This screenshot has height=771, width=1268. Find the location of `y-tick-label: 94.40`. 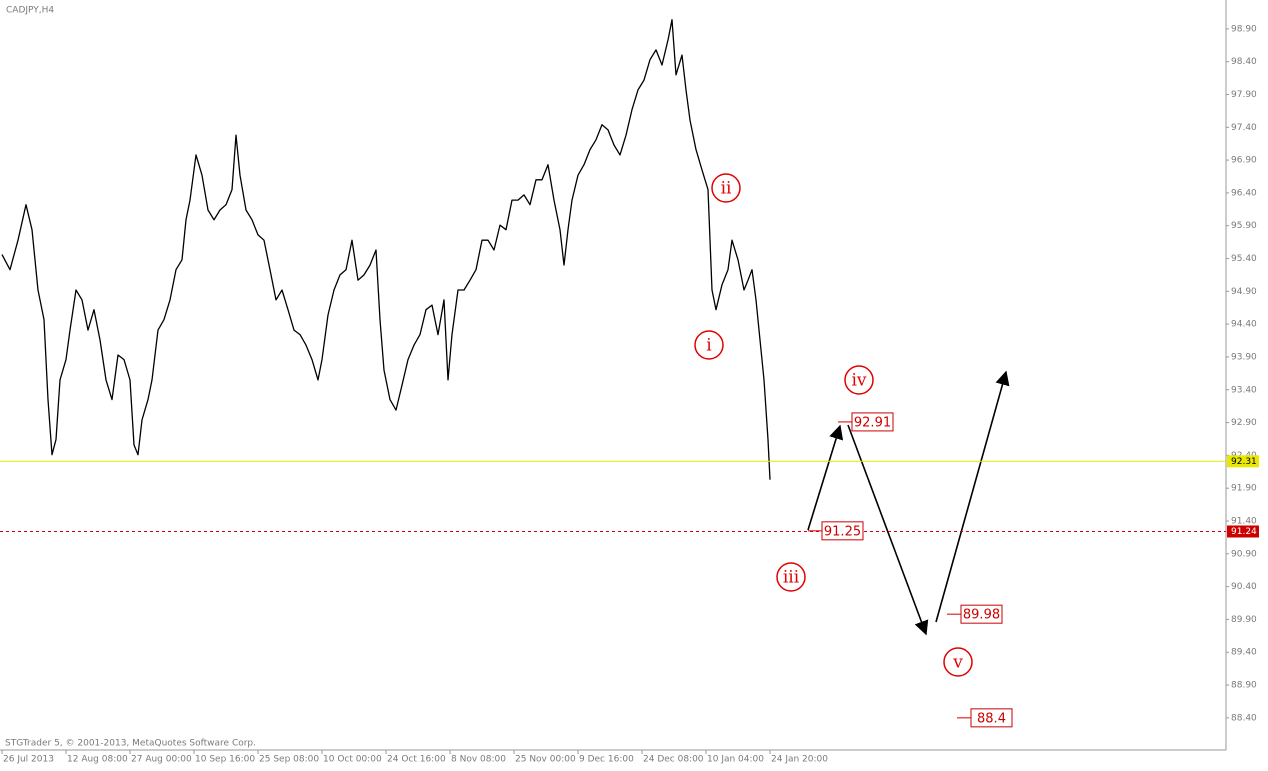

y-tick-label: 94.40 is located at coordinates (1244, 325).